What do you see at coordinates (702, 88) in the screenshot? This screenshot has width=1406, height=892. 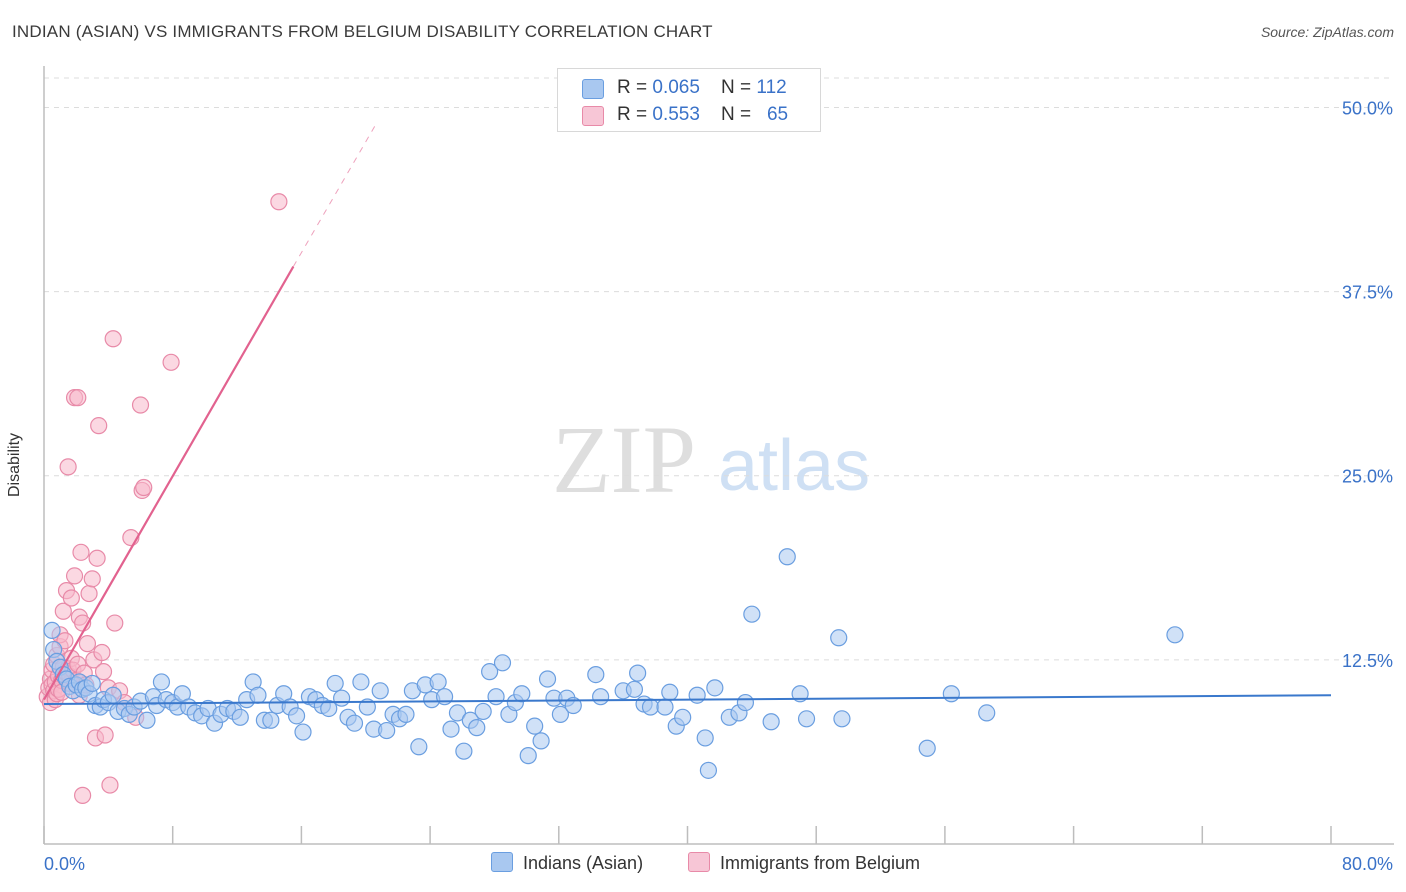 I see `legend-row1-text: R = 0.065 N = 112` at bounding box center [702, 88].